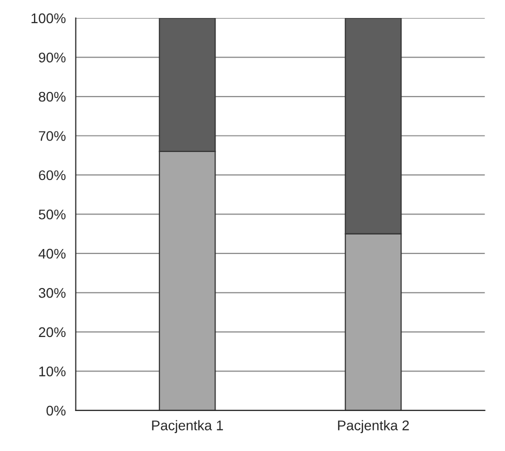 This screenshot has width=505, height=451. I want to click on y-tick-label: 20%, so click(52, 332).